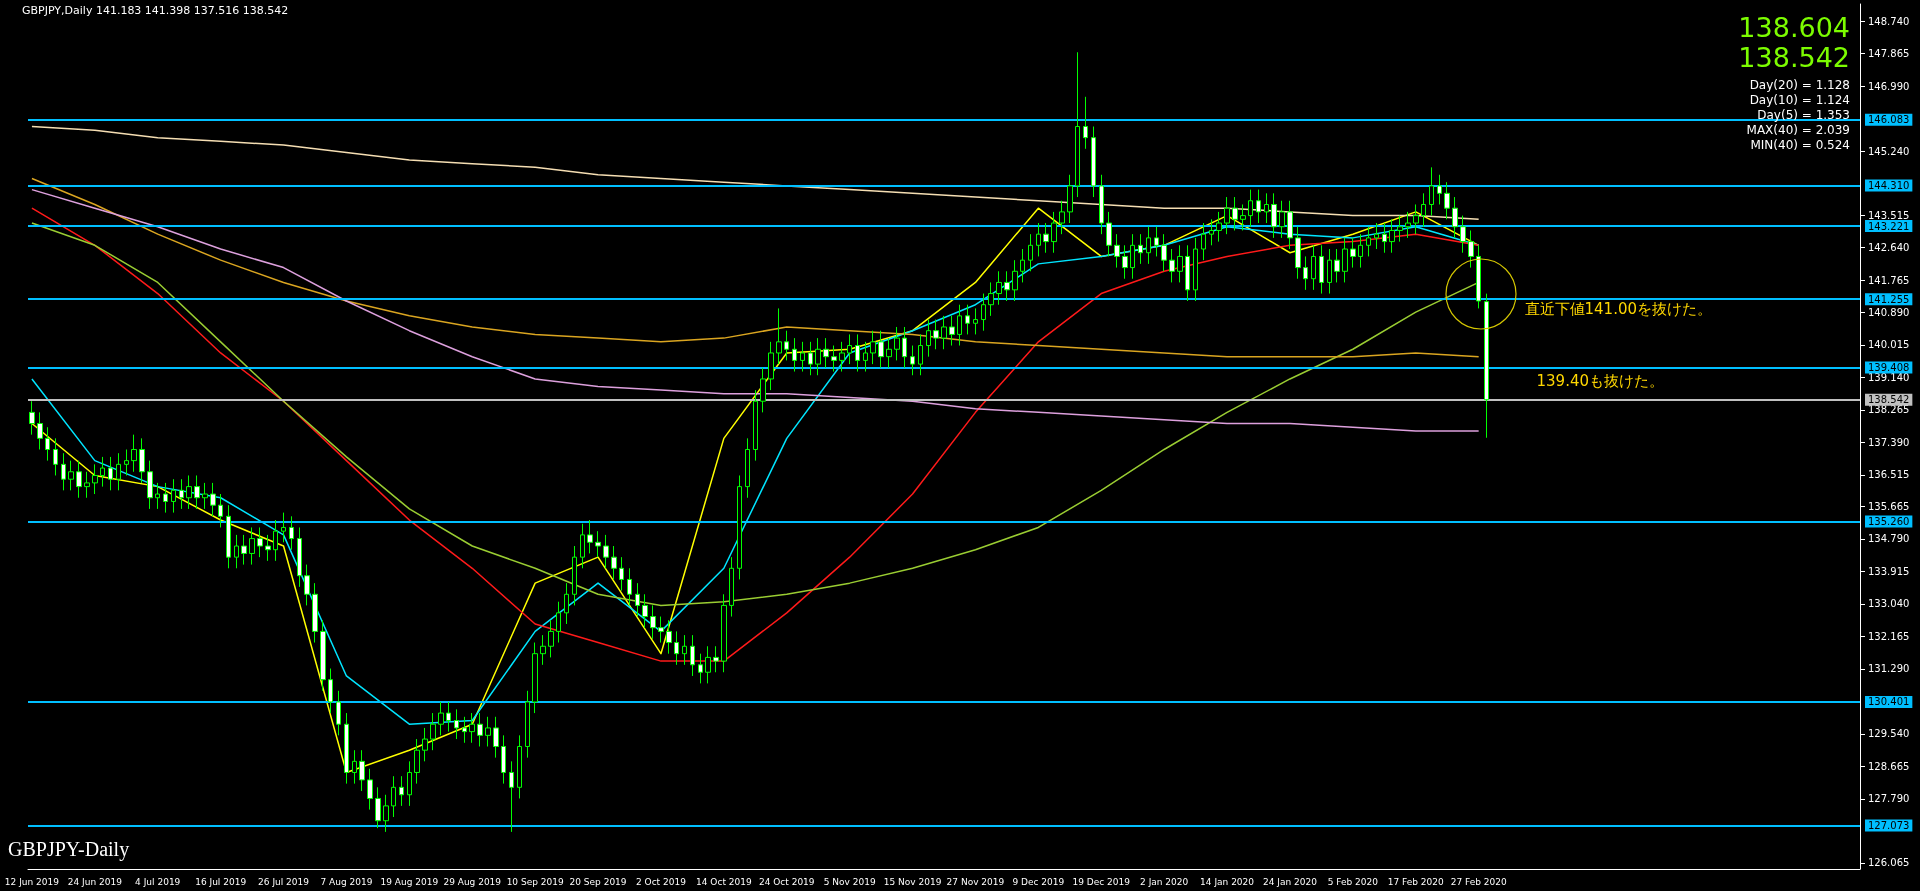  I want to click on x-tick-label: 5 Nov 2019, so click(849, 881).